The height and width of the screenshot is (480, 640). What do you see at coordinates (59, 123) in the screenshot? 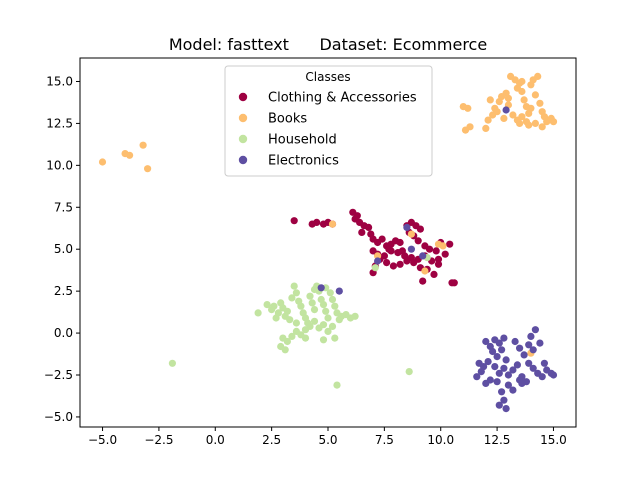
I see `y-tick-label: 12.5` at bounding box center [59, 123].